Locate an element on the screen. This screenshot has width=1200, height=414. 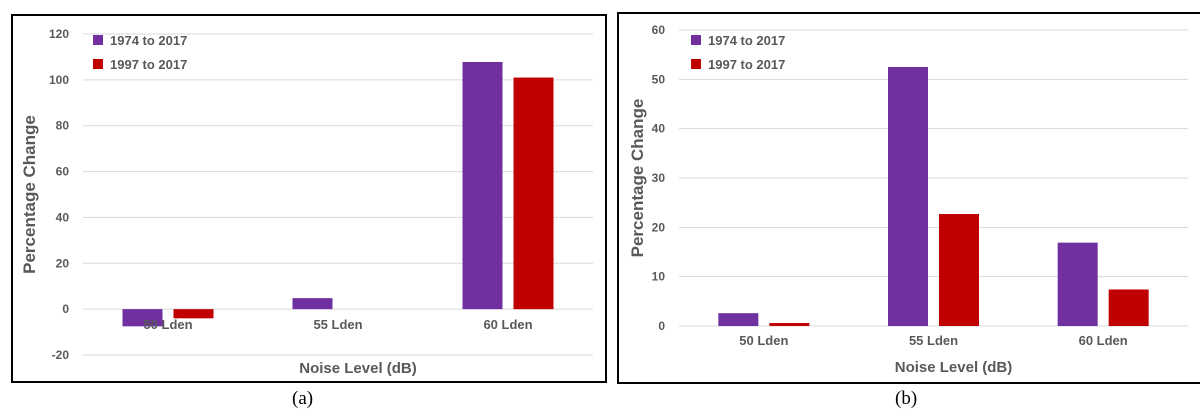
y-tick-label: 10 is located at coordinates (659, 277).